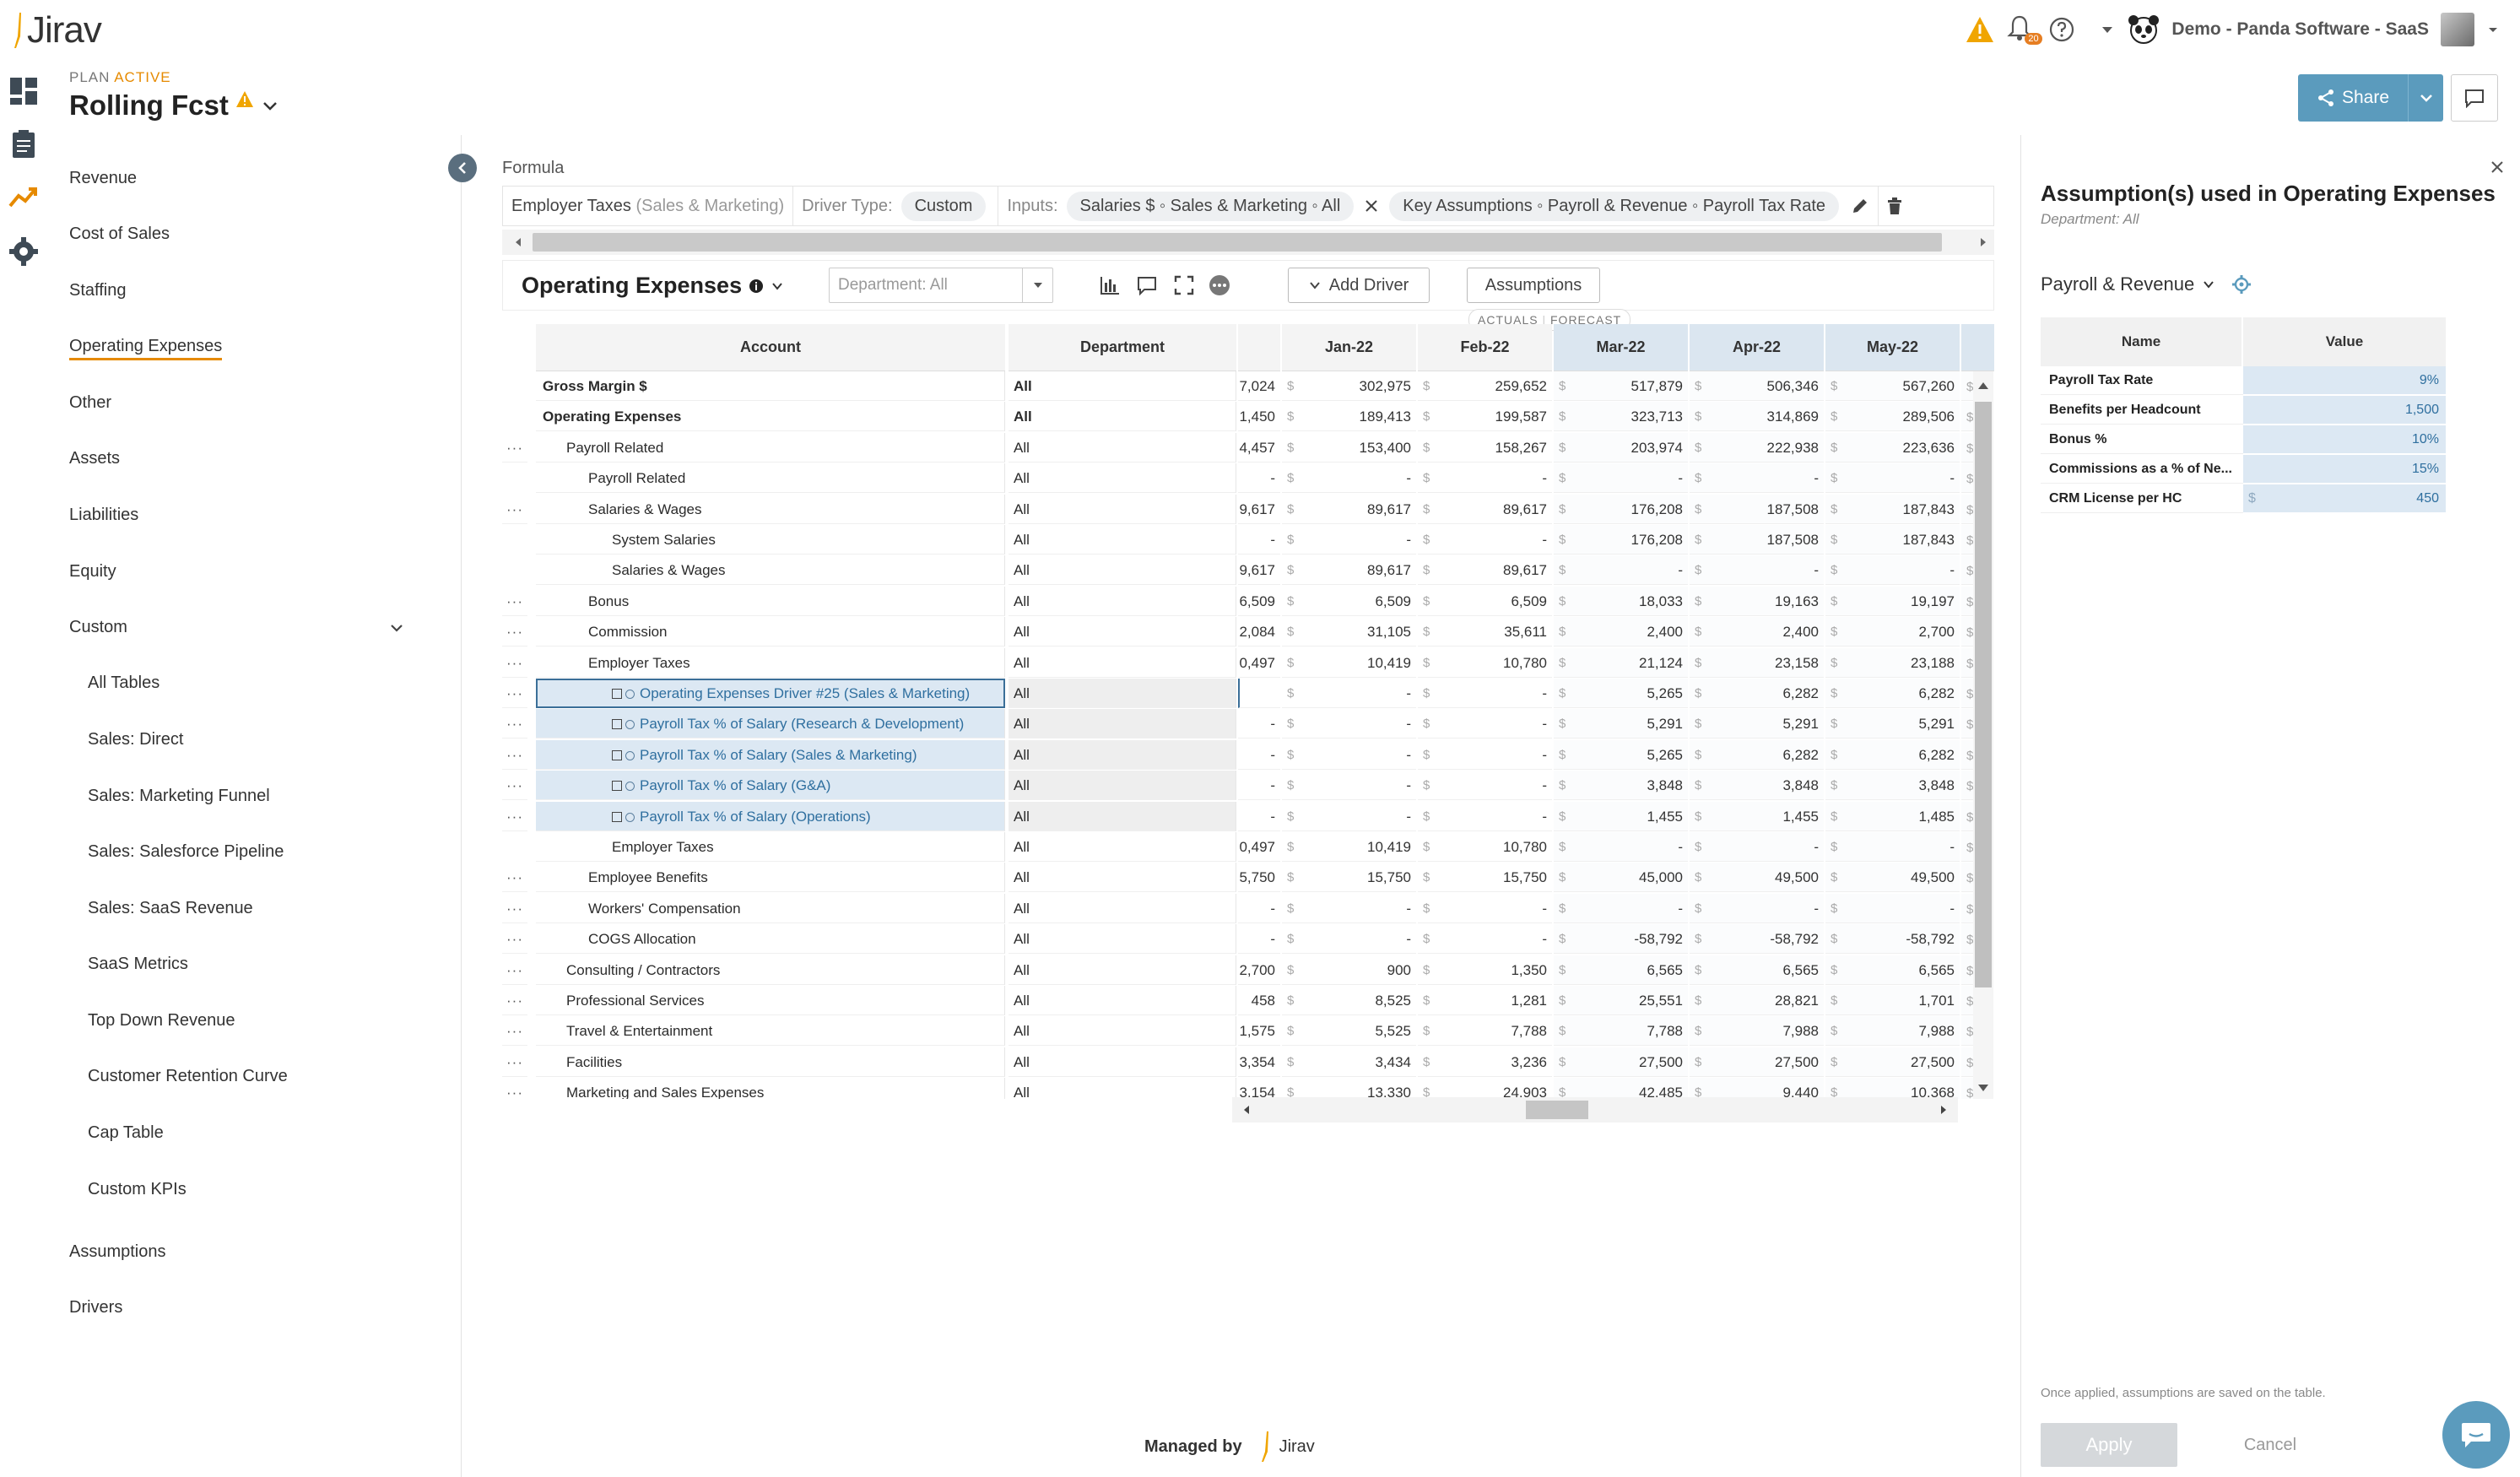 The height and width of the screenshot is (1477, 2520). I want to click on column-header-may: May-22, so click(1893, 347).